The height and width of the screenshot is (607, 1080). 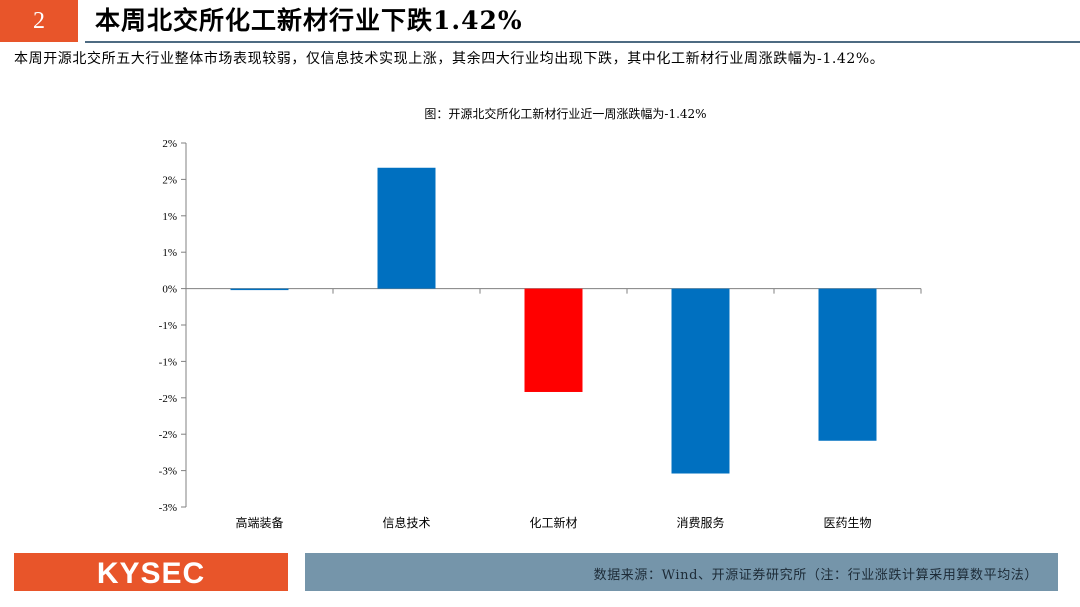 I want to click on x-tick-label: 信息技术, so click(x=406, y=522).